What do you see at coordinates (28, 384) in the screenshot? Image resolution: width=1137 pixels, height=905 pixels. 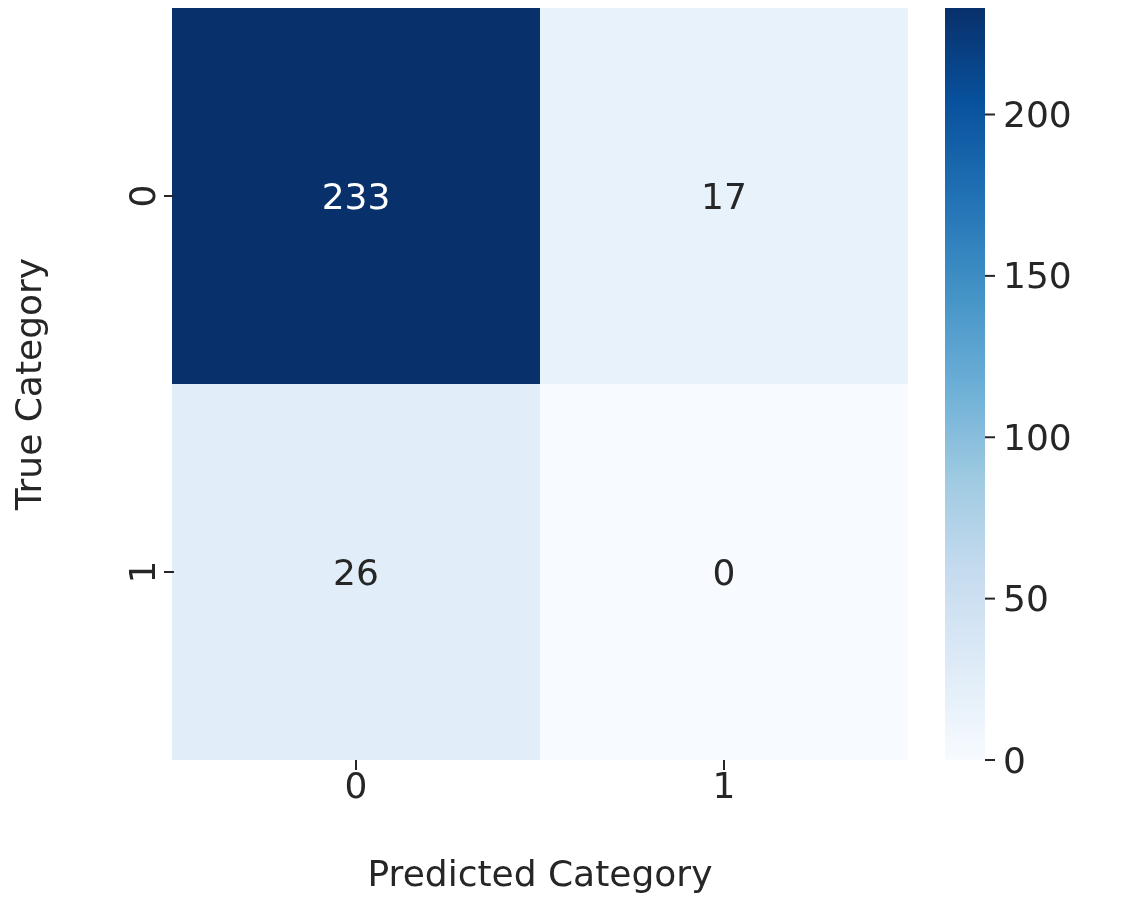 I see `y-axis-title: True Category` at bounding box center [28, 384].